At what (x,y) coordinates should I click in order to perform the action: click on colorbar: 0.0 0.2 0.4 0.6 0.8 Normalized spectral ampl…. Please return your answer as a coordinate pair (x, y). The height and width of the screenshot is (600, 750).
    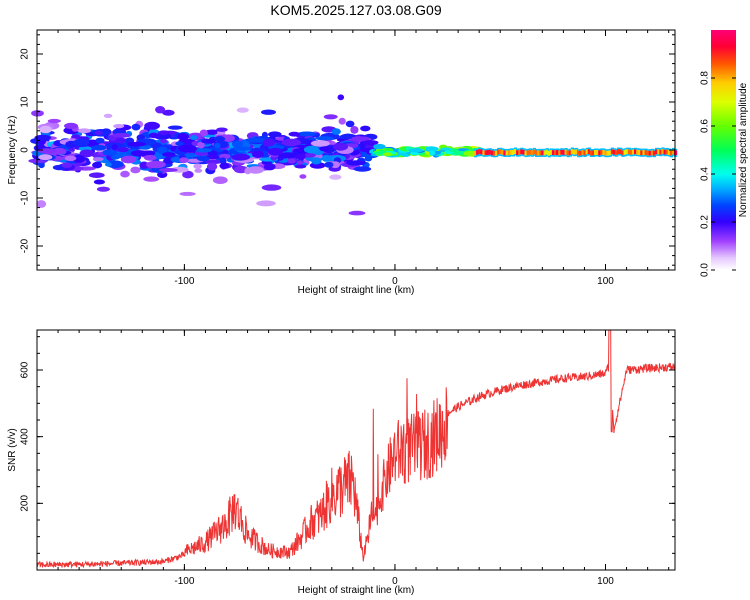
    Looking at the image, I should click on (724, 153).